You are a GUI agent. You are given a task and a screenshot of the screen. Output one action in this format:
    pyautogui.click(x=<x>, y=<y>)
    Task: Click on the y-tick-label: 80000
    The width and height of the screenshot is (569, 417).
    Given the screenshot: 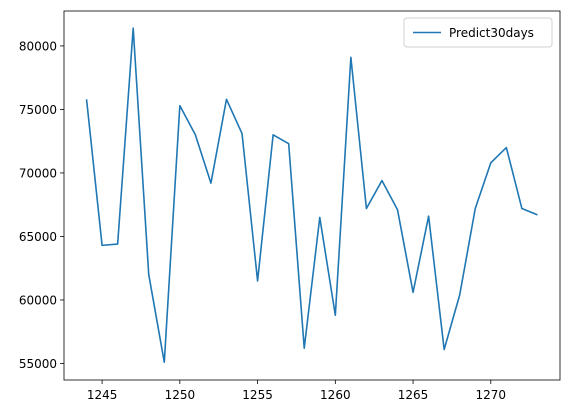 What is the action you would take?
    pyautogui.click(x=38, y=46)
    